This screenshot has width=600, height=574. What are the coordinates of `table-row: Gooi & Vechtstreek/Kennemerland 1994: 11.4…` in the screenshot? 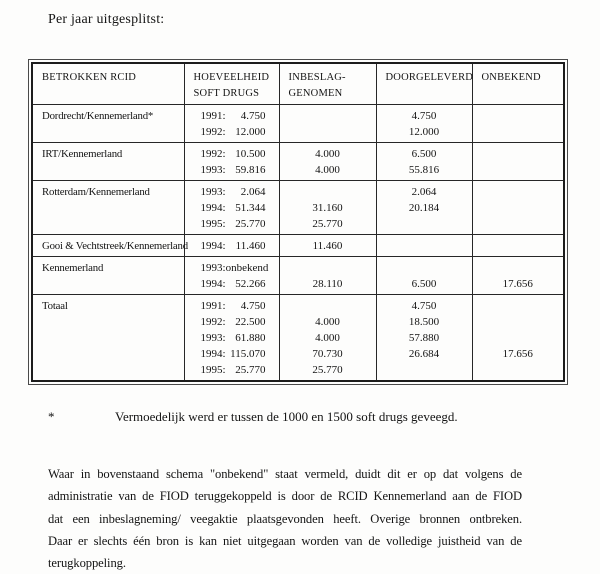 It's located at (298, 245).